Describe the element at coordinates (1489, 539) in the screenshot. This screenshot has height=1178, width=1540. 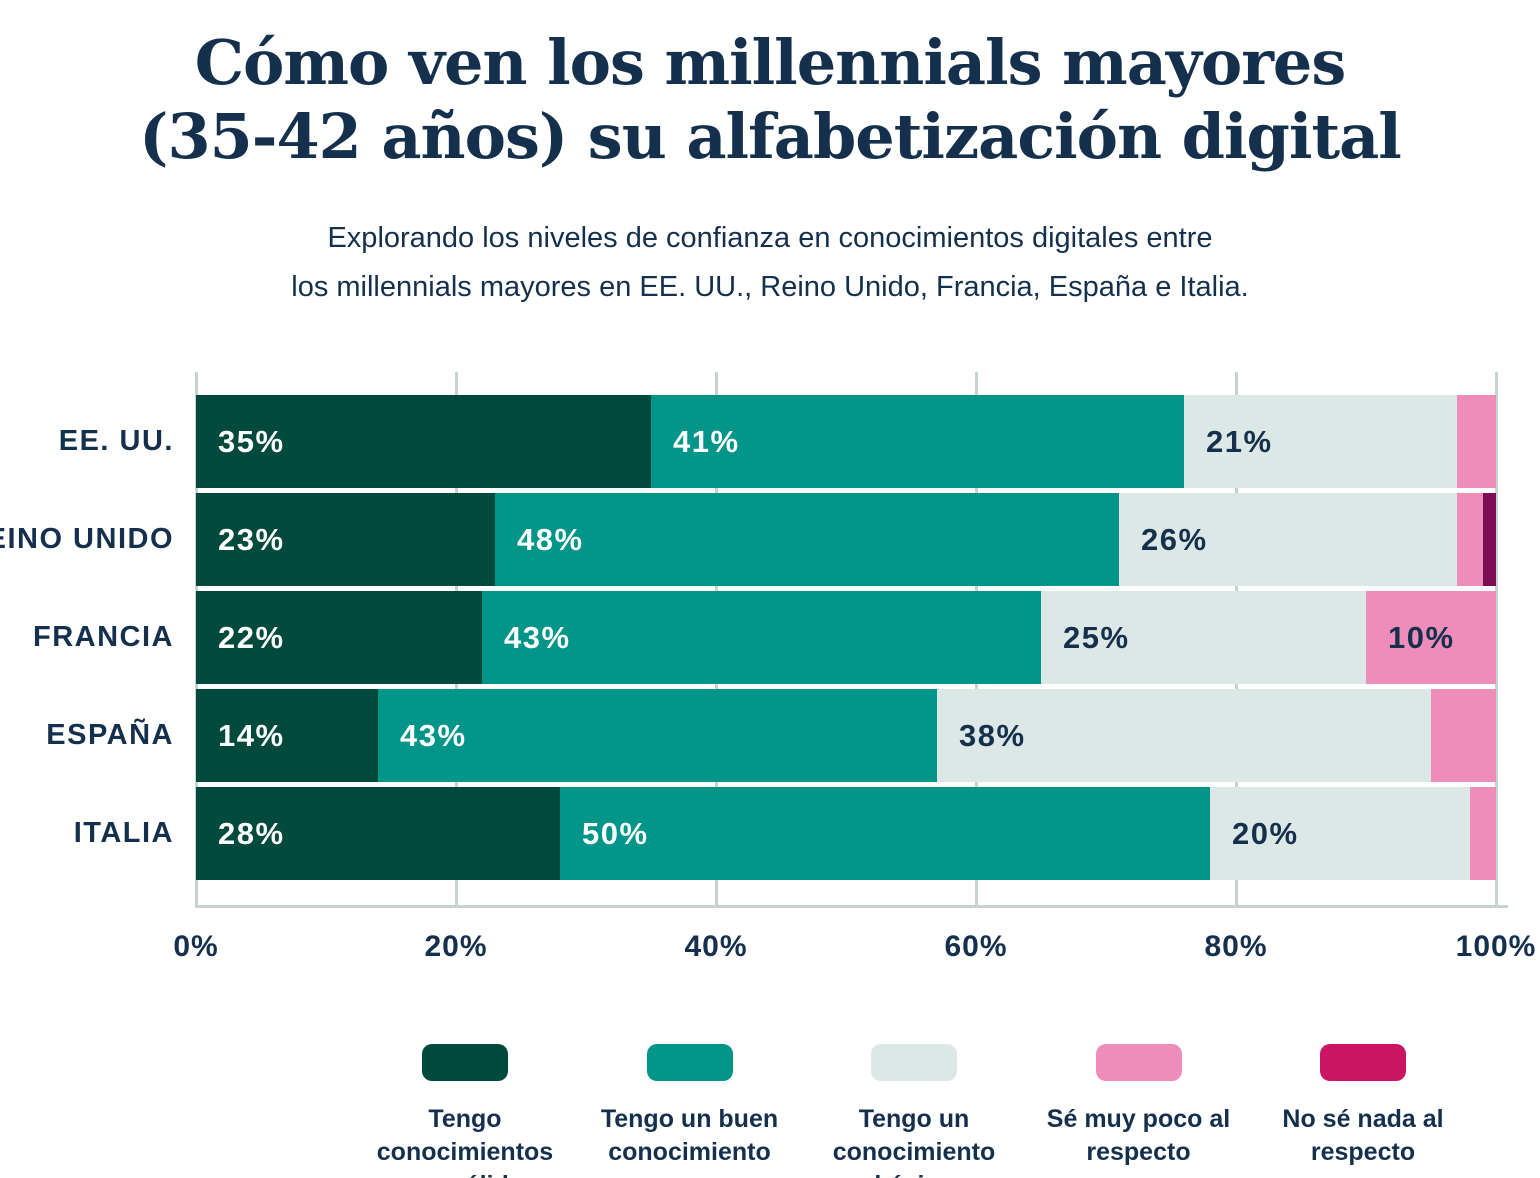
I see `bar-segment-reino-unido-no-s-nada-al-respecto` at that location.